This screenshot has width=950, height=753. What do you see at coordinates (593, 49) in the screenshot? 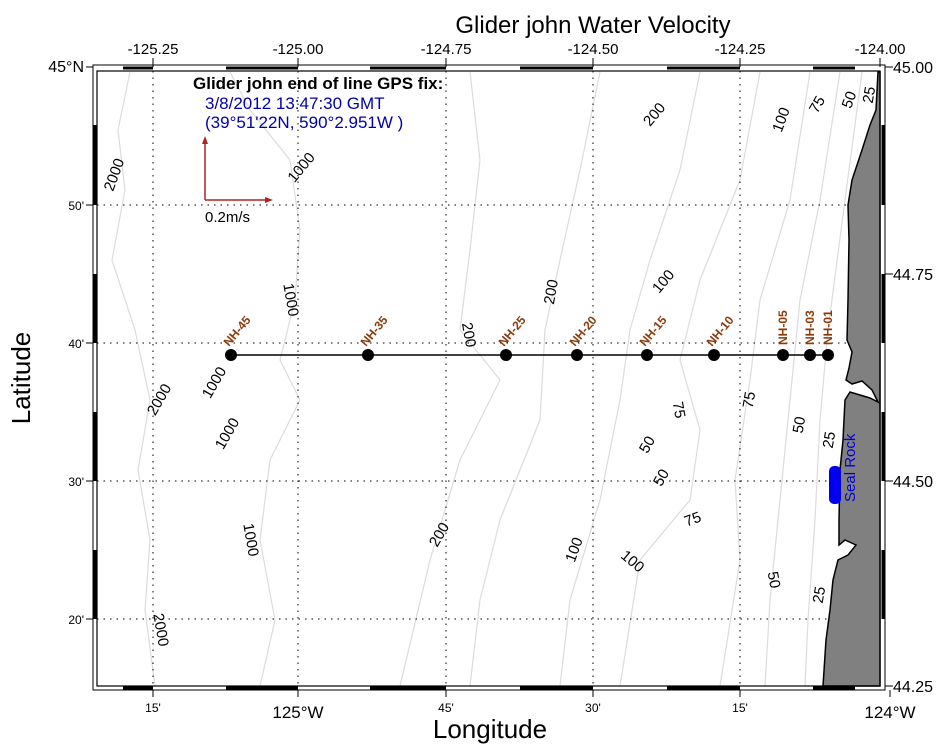
I see `top-tick-label: -124.50` at bounding box center [593, 49].